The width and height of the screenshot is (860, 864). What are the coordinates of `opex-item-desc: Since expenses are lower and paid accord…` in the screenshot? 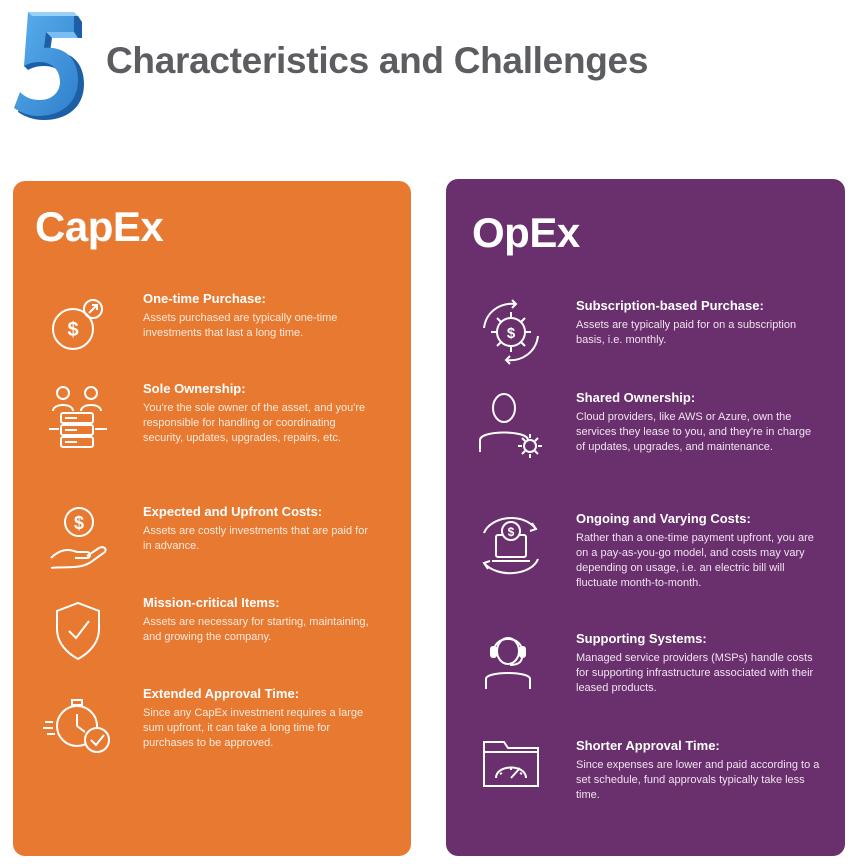 It's located at (698, 780).